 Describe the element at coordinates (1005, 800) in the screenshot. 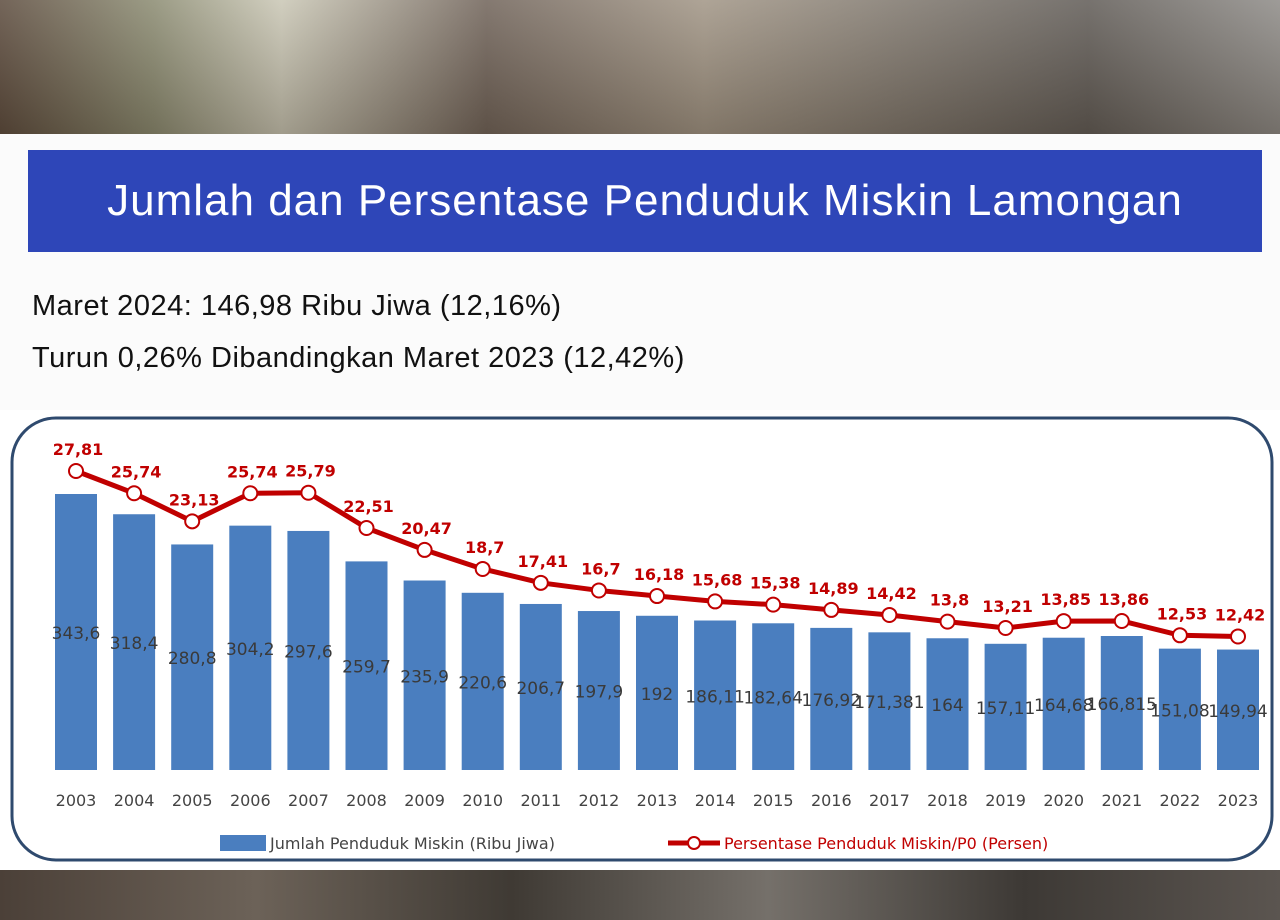

I see `x-tick-label: 2019` at that location.